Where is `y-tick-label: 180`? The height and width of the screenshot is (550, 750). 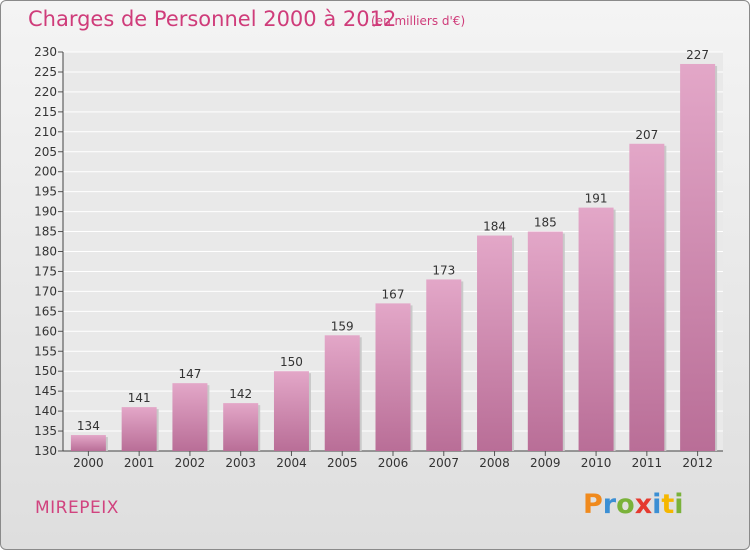 y-tick-label: 180 is located at coordinates (45, 252).